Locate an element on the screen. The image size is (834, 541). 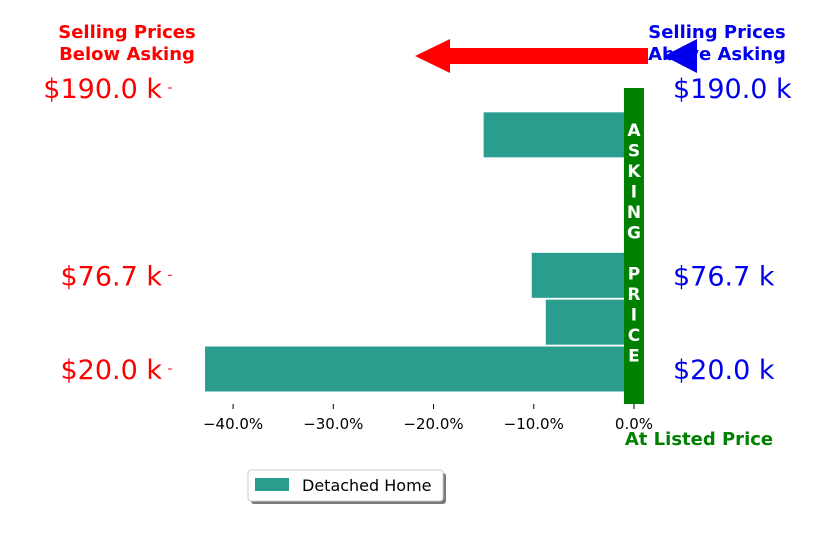
asking-letter: P is located at coordinates (634, 275).